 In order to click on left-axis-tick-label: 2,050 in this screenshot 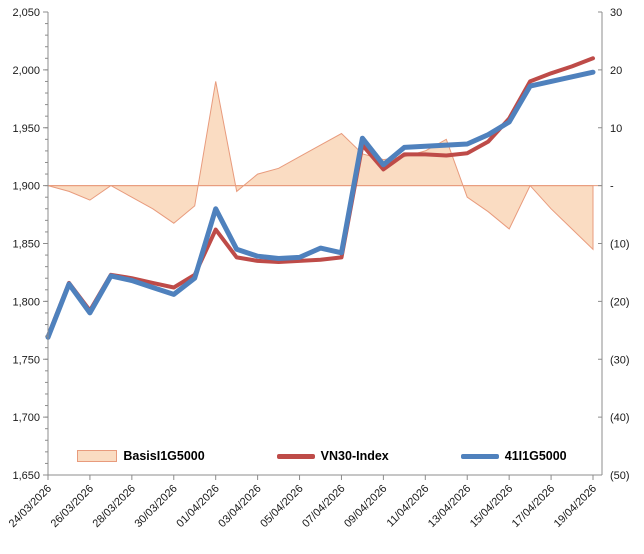, I will do `click(26, 13)`.